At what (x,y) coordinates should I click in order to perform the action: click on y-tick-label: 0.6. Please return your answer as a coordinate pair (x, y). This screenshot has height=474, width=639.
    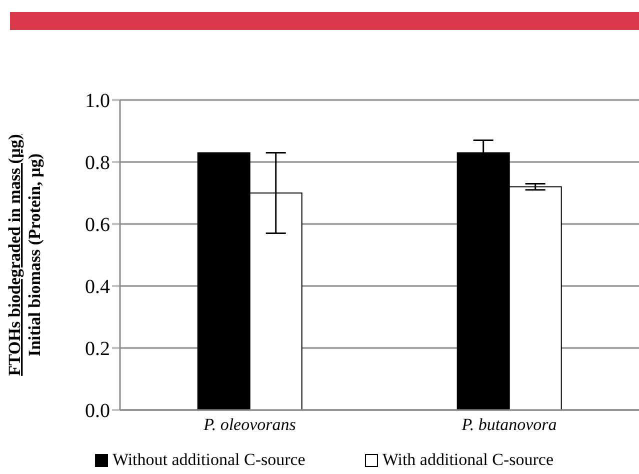
    Looking at the image, I should click on (97, 225).